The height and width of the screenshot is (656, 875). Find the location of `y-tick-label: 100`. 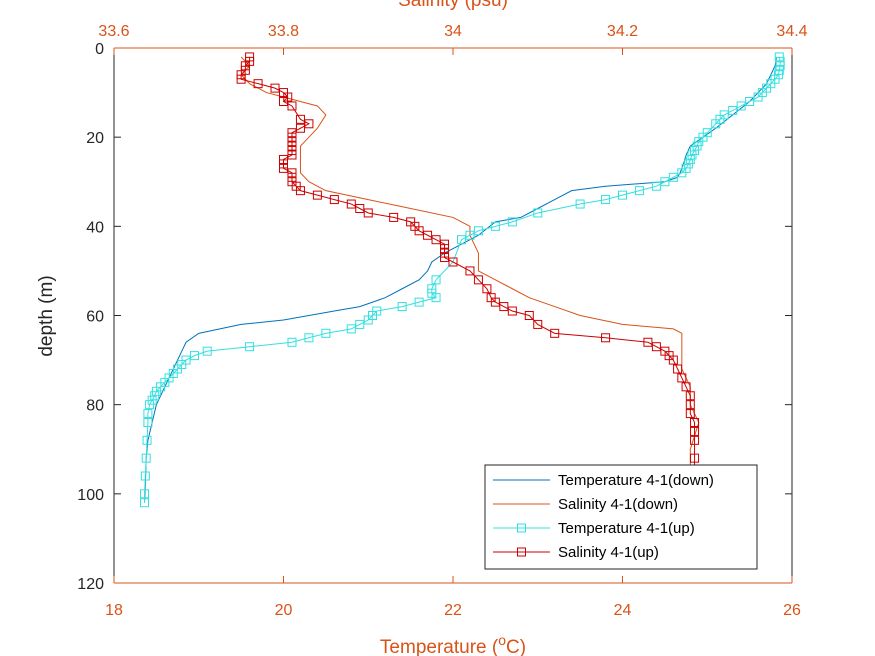

y-tick-label: 100 is located at coordinates (90, 495).